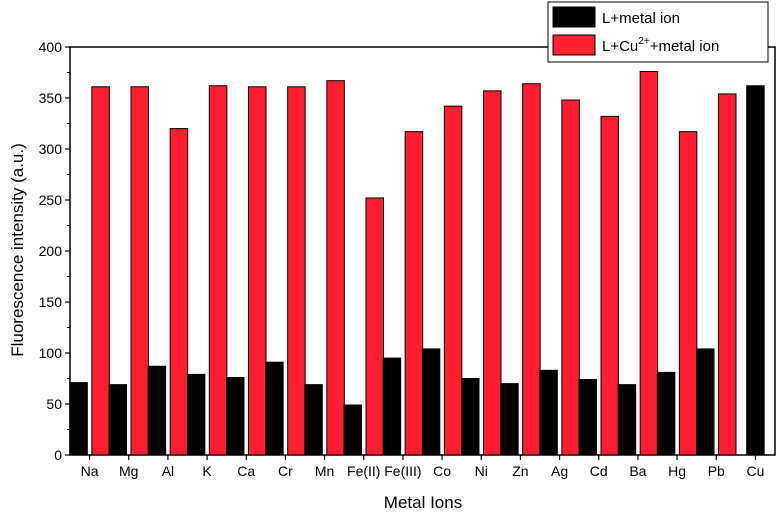 The image size is (784, 515). Describe the element at coordinates (453, 280) in the screenshot. I see `bar-series-2-co` at that location.